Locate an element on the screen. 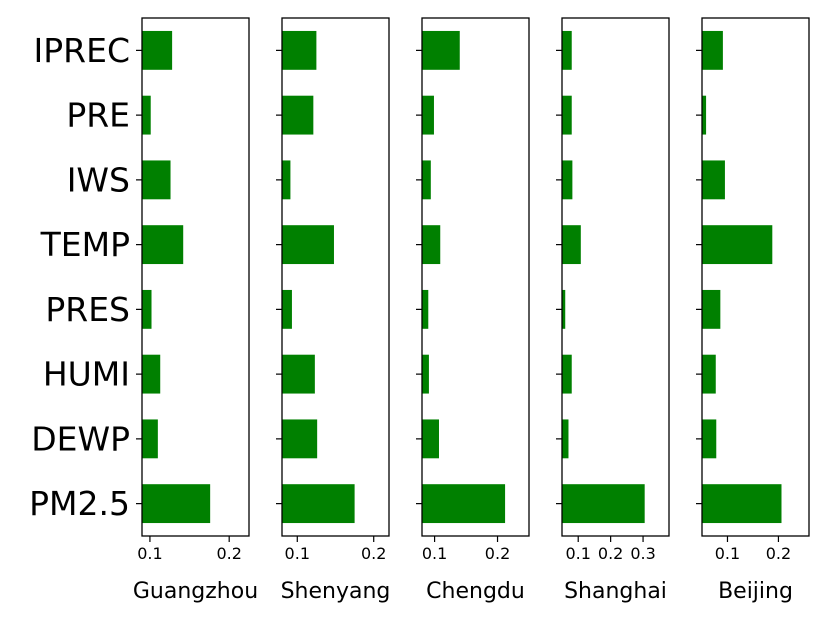 Image resolution: width=830 pixels, height=627 pixels. category-label: PRES is located at coordinates (87, 309).